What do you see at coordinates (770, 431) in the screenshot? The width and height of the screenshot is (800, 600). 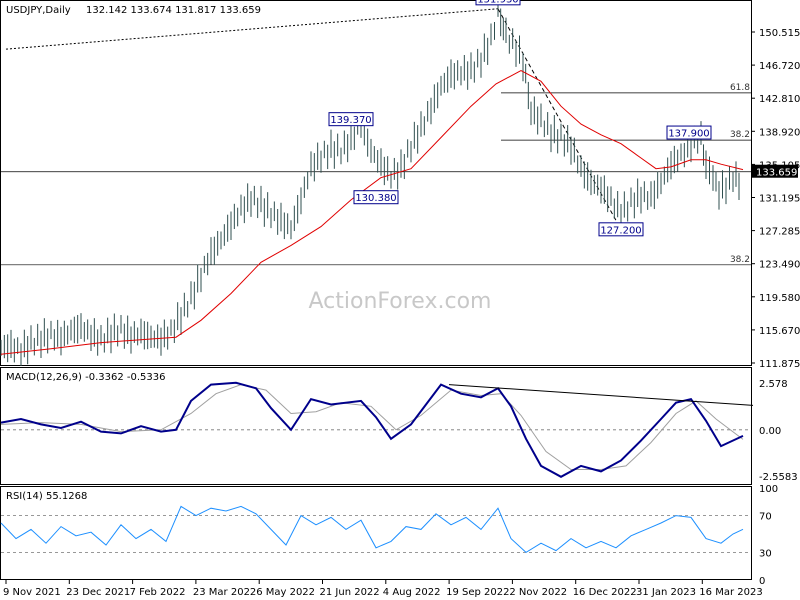 I see `macd-axis-label: 0.00` at bounding box center [770, 431].